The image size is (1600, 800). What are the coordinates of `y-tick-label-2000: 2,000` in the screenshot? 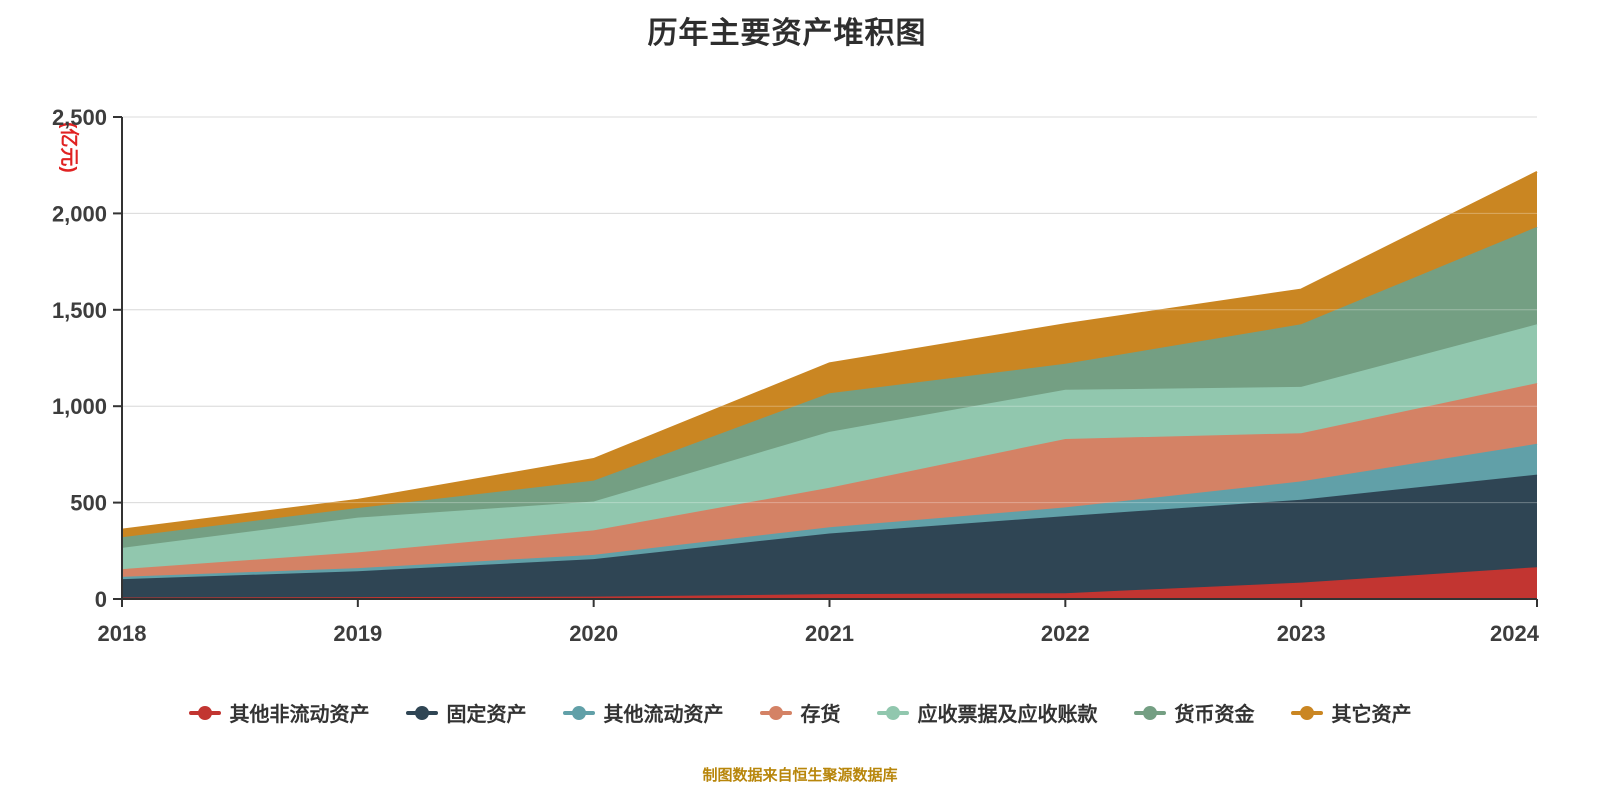 It's located at (79, 213).